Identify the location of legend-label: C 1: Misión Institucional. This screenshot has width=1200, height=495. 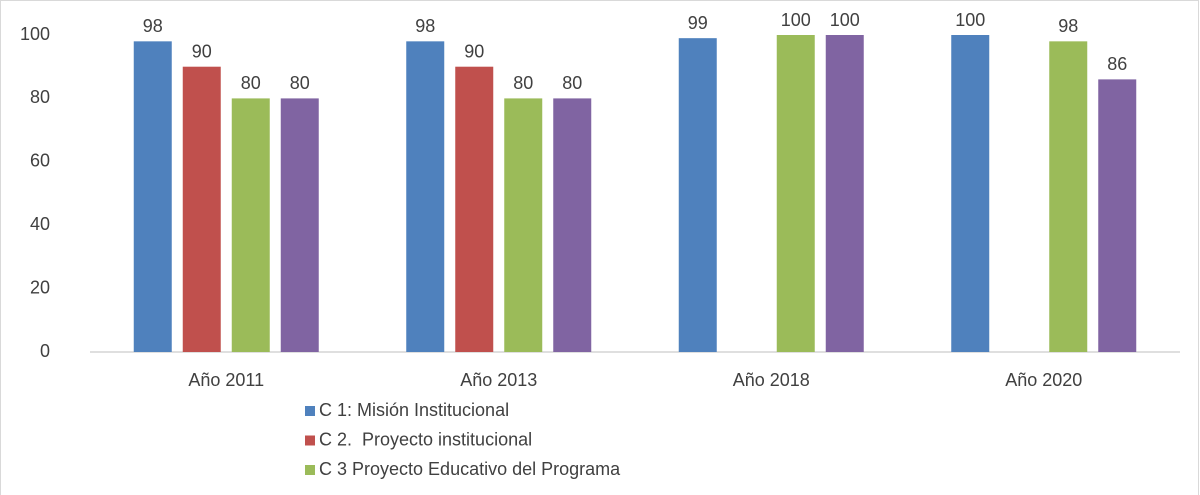
(414, 410).